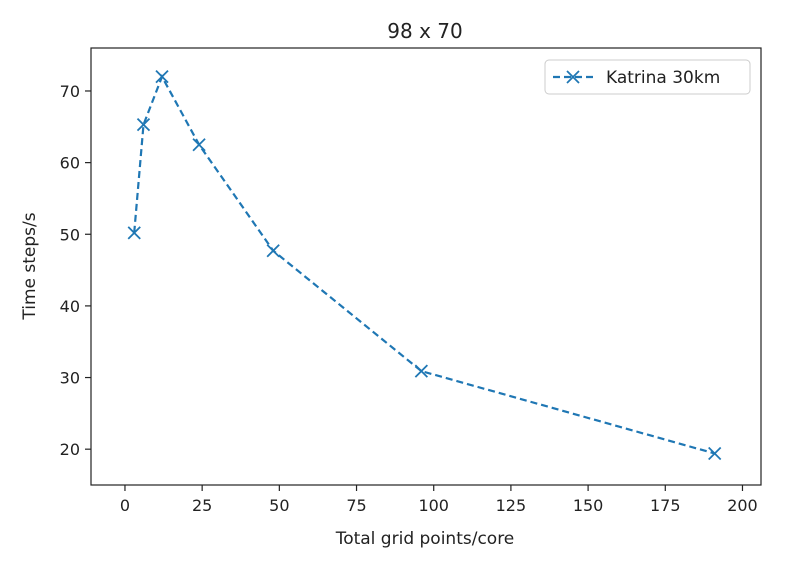  What do you see at coordinates (70, 234) in the screenshot?
I see `y-tick-label: 50` at bounding box center [70, 234].